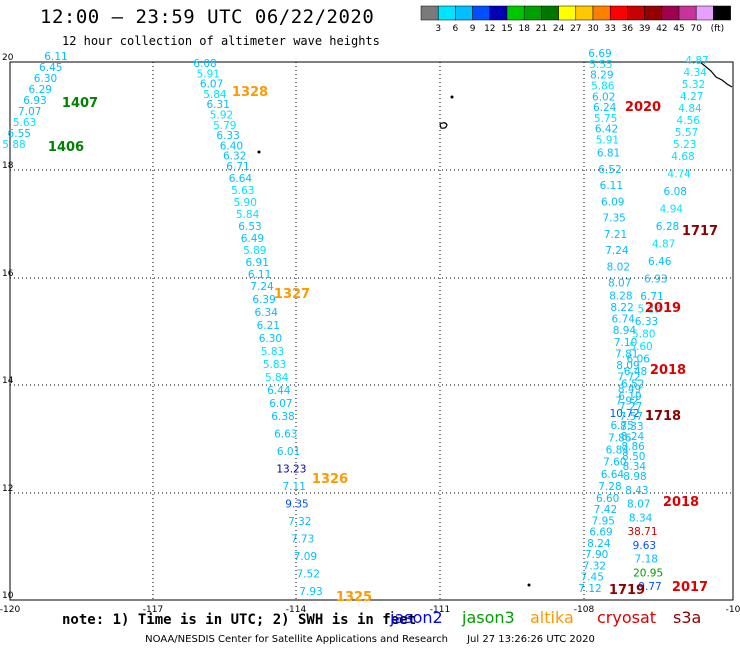 This screenshot has height=650, width=740. Describe the element at coordinates (531, 639) in the screenshot. I see `footer-timestamp: Jul 27 13:26:26 UTC 2020` at that location.